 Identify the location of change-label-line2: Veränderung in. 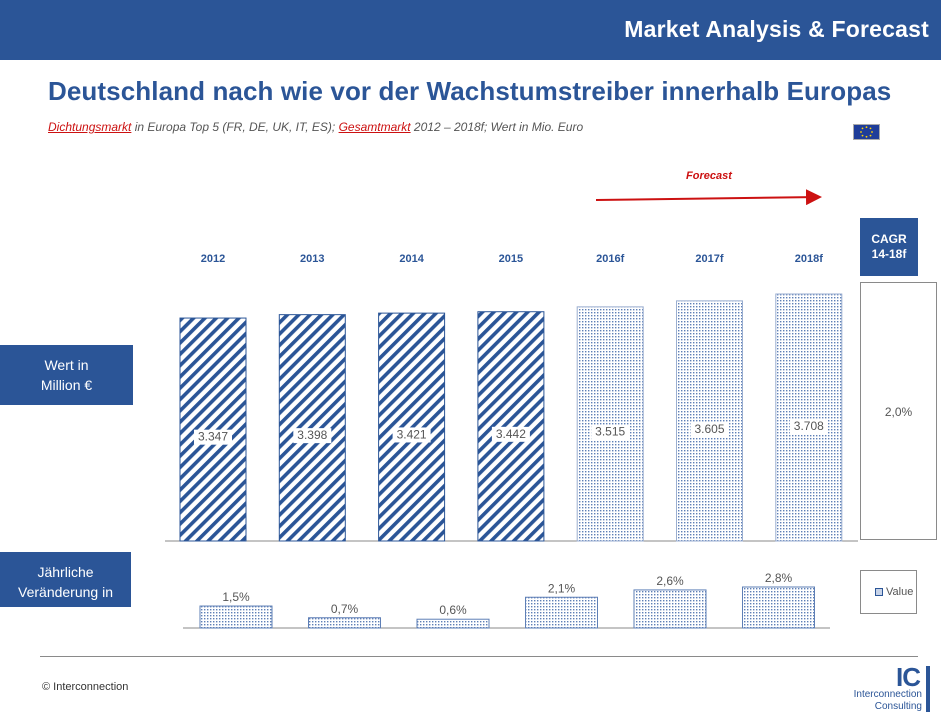
(65, 592).